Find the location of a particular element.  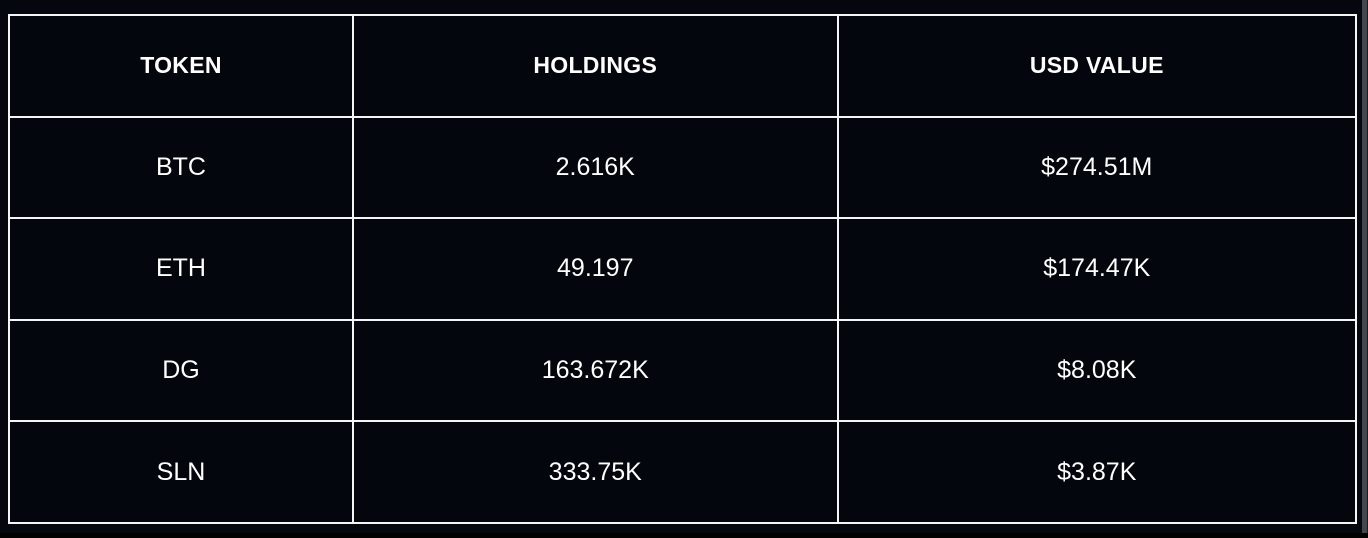

usd-value-cell: $274.51M is located at coordinates (1096, 167).